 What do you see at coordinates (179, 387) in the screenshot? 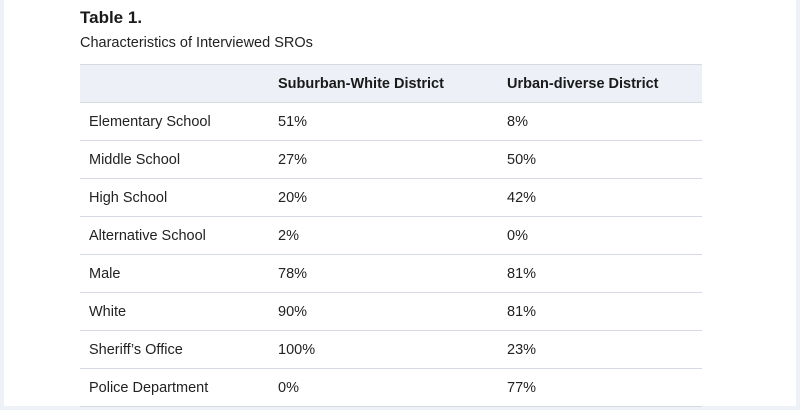
I see `row-label: Police Department` at bounding box center [179, 387].